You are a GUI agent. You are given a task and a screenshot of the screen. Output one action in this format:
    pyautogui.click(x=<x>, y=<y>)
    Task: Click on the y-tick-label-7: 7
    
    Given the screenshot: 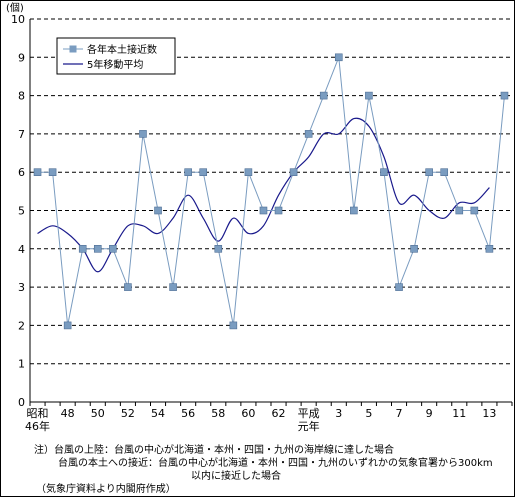 What is the action you would take?
    pyautogui.click(x=21, y=134)
    